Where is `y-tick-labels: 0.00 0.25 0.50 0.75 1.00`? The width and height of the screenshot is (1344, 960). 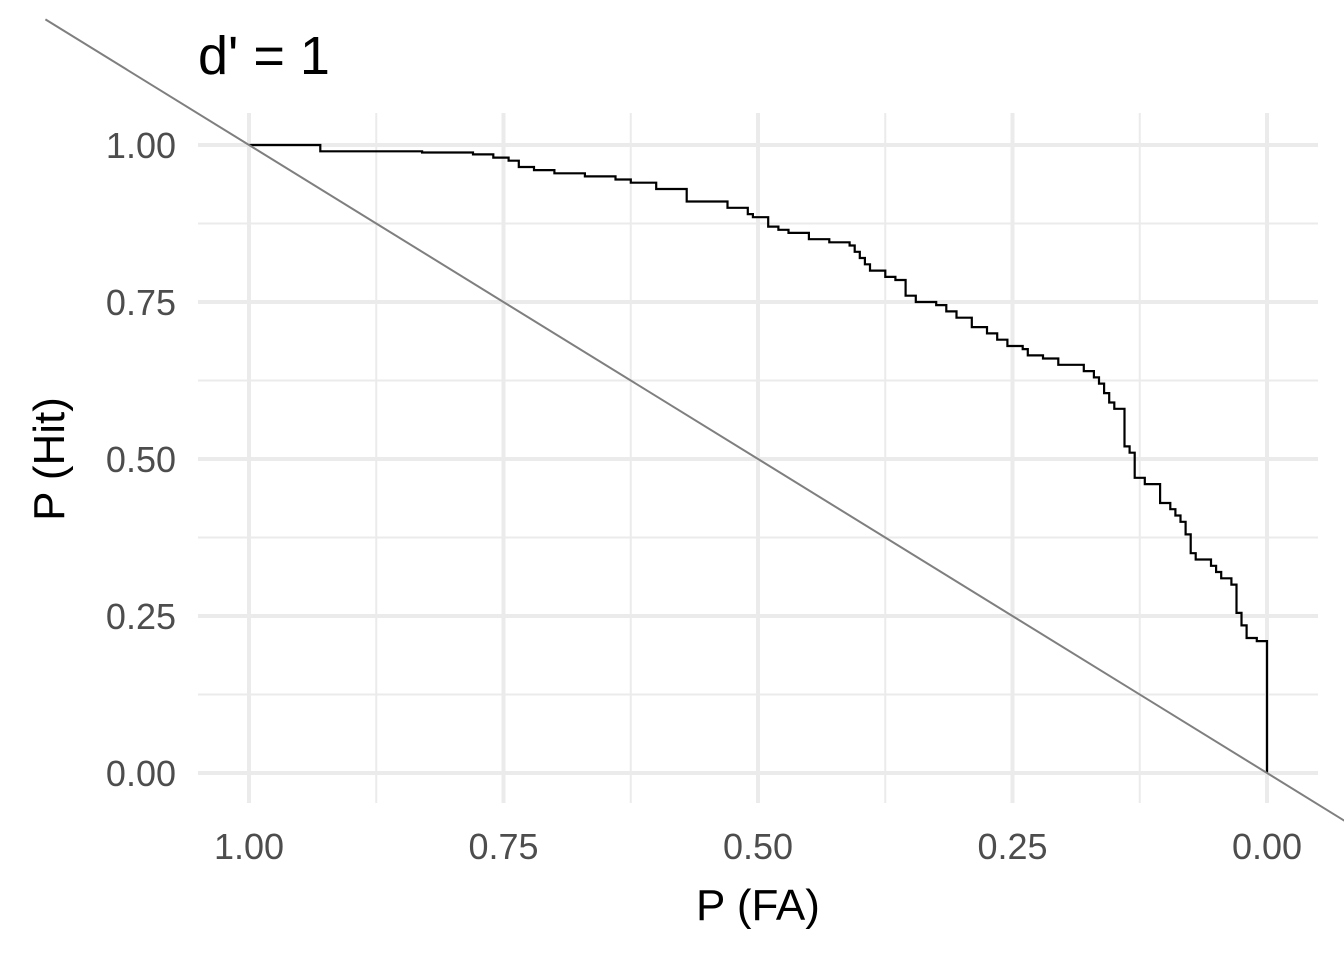 y-tick-labels: 0.00 0.25 0.50 0.75 1.00 is located at coordinates (141, 459).